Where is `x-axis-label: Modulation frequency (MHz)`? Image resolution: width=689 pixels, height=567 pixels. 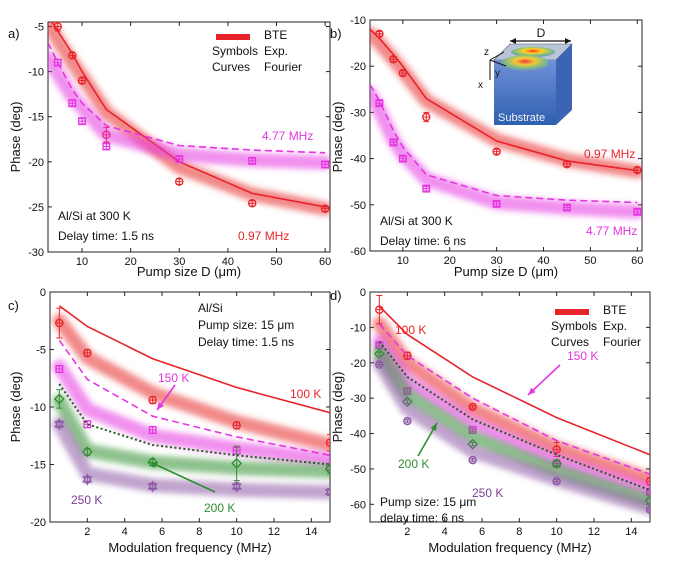
x-axis-label: Modulation frequency (MHz) is located at coordinates (509, 547).